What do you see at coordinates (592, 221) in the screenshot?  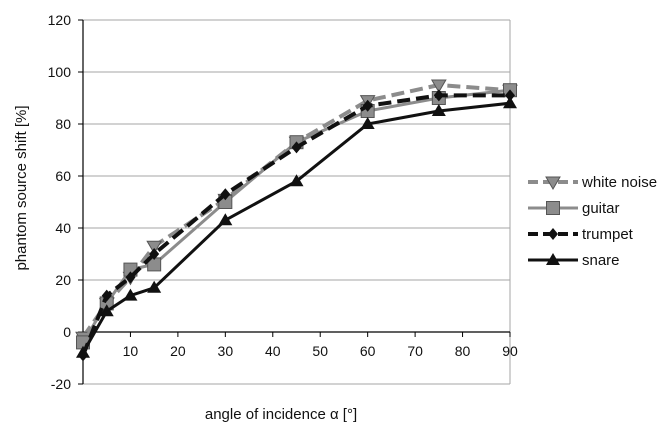 I see `legend: white noise guitar trumpet snare` at bounding box center [592, 221].